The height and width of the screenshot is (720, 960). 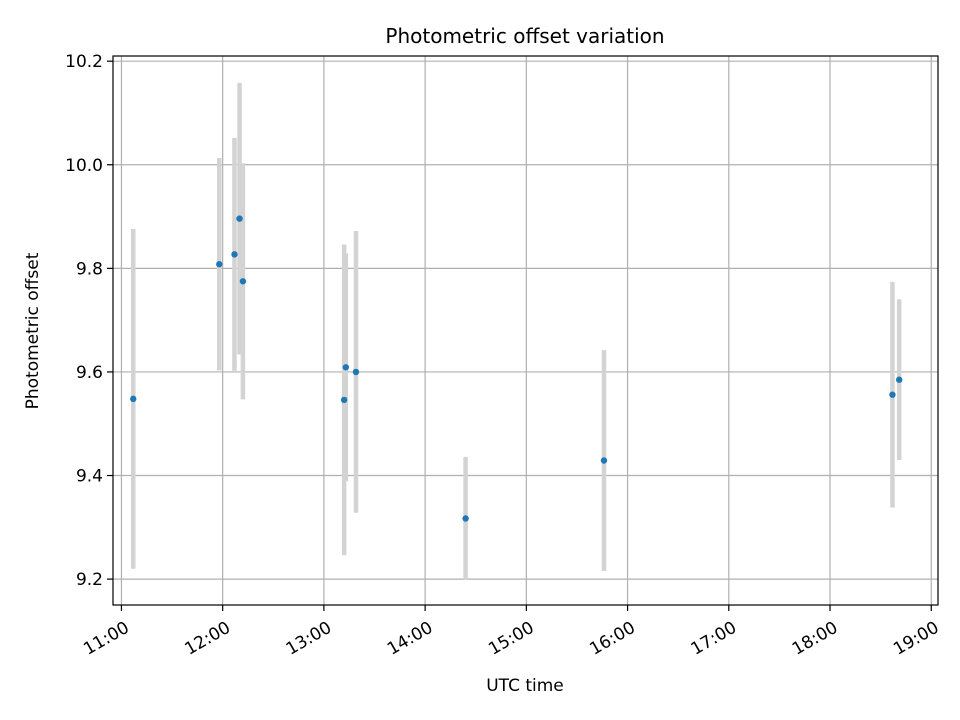 What do you see at coordinates (106, 639) in the screenshot?
I see `x-tick-label: 11:00` at bounding box center [106, 639].